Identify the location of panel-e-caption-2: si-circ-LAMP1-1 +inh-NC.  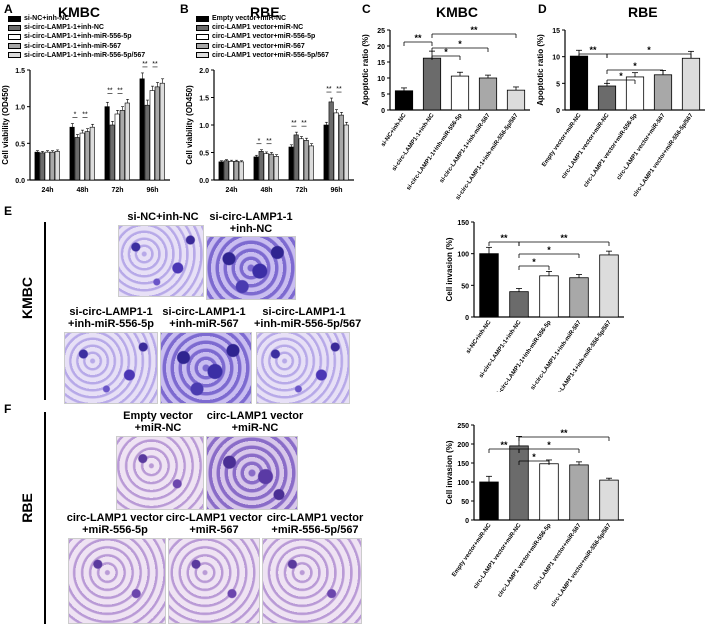
(251, 223).